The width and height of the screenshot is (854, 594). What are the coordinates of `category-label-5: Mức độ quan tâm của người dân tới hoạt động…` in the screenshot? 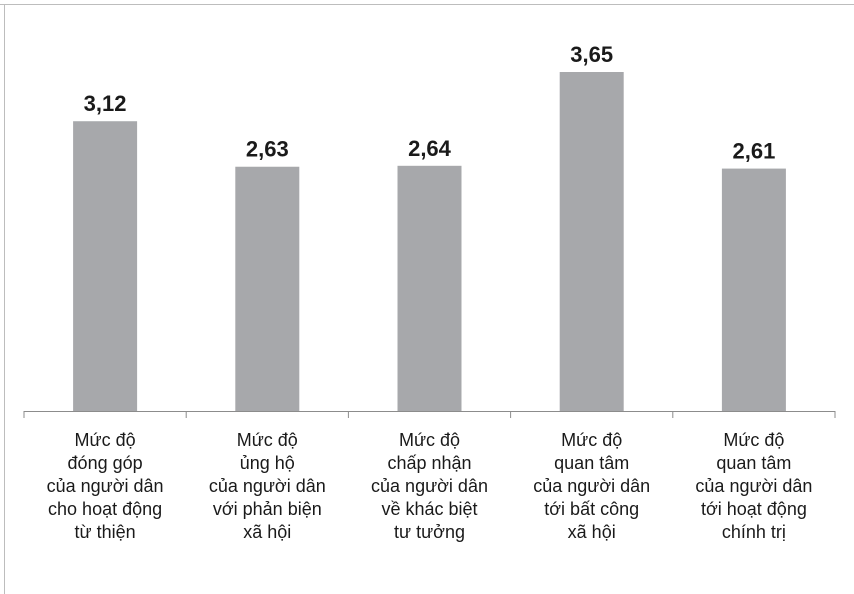 It's located at (753, 486).